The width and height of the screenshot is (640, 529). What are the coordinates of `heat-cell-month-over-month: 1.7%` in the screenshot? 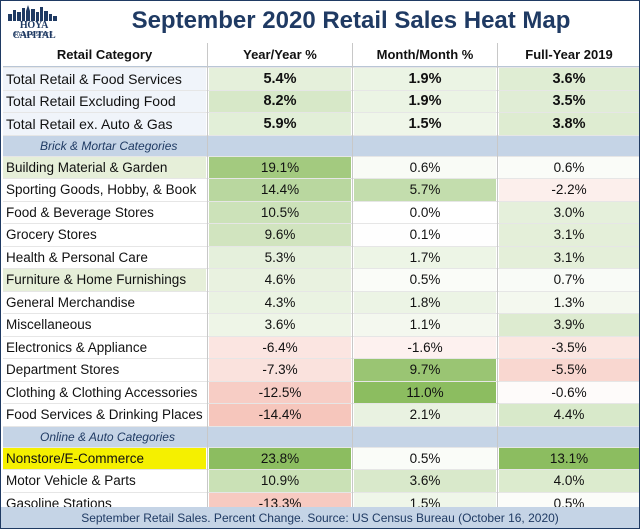 It's located at (425, 257).